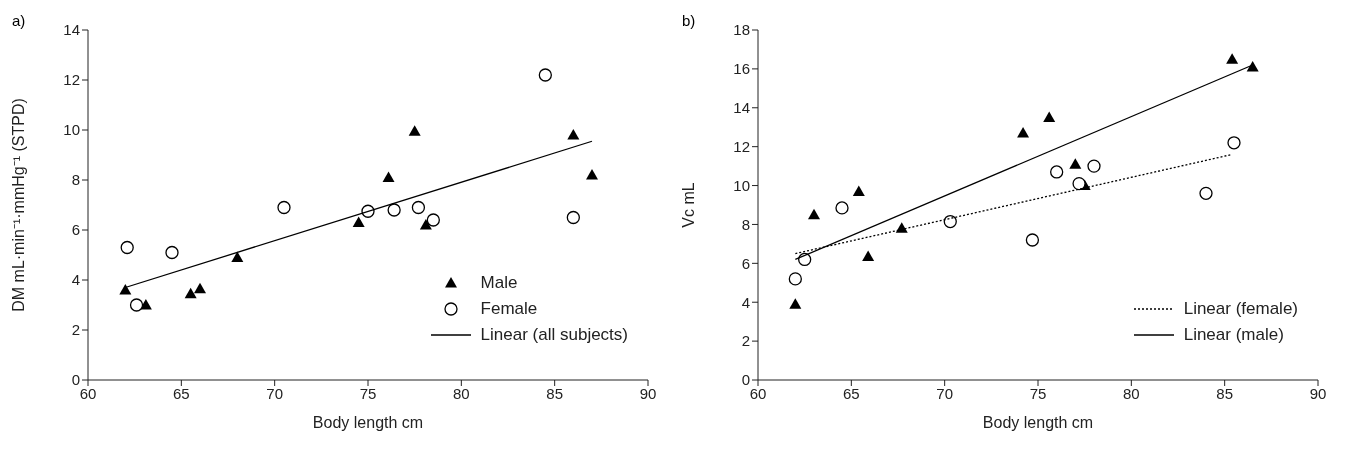 The image size is (1368, 460). Describe the element at coordinates (741, 30) in the screenshot. I see `y-tick-label: 18` at that location.